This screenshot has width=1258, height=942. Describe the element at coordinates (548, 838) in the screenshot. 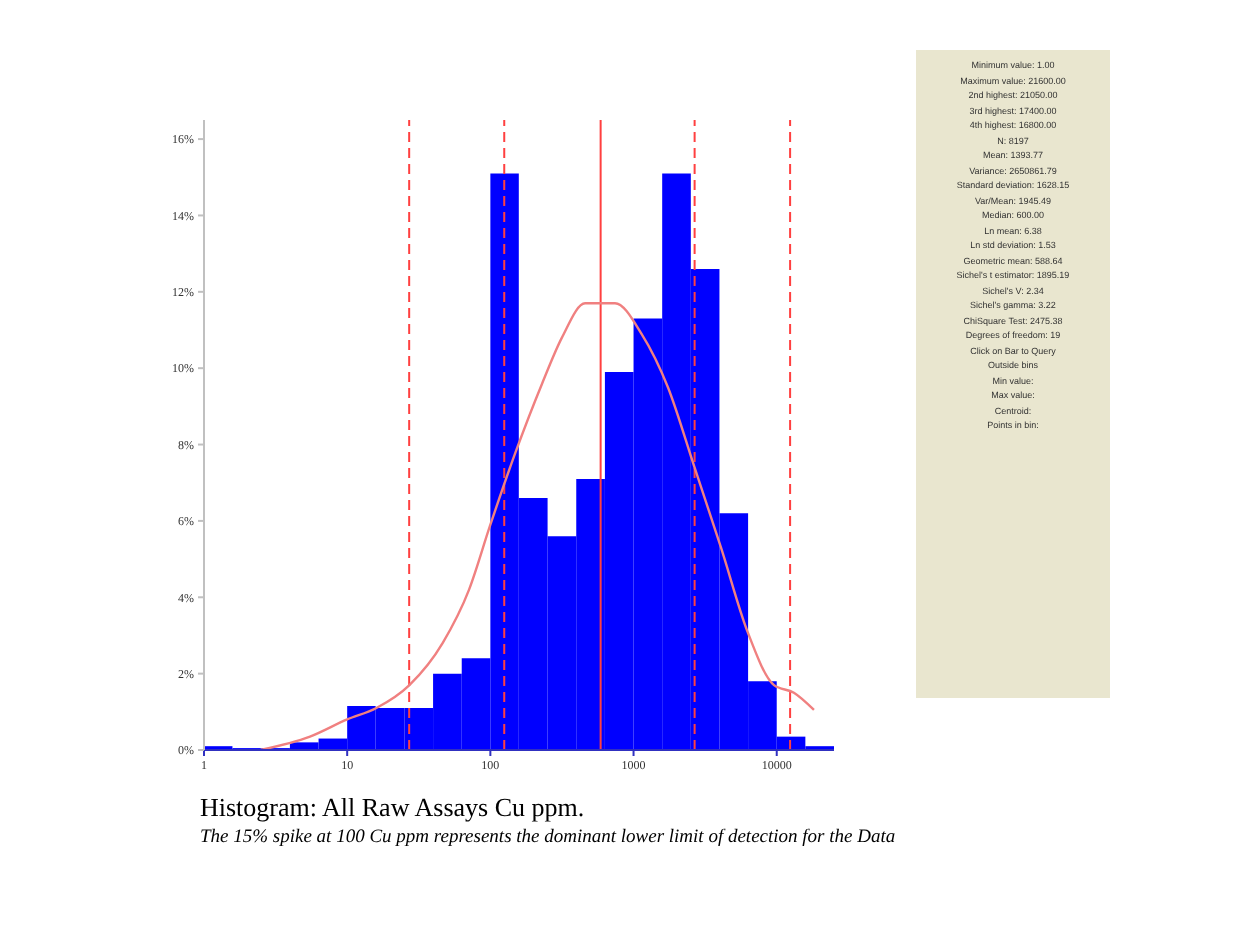

I see `text: The 15% spike at 100 Cu ppm represents the dominant lower limit of detection for the Data` at that location.